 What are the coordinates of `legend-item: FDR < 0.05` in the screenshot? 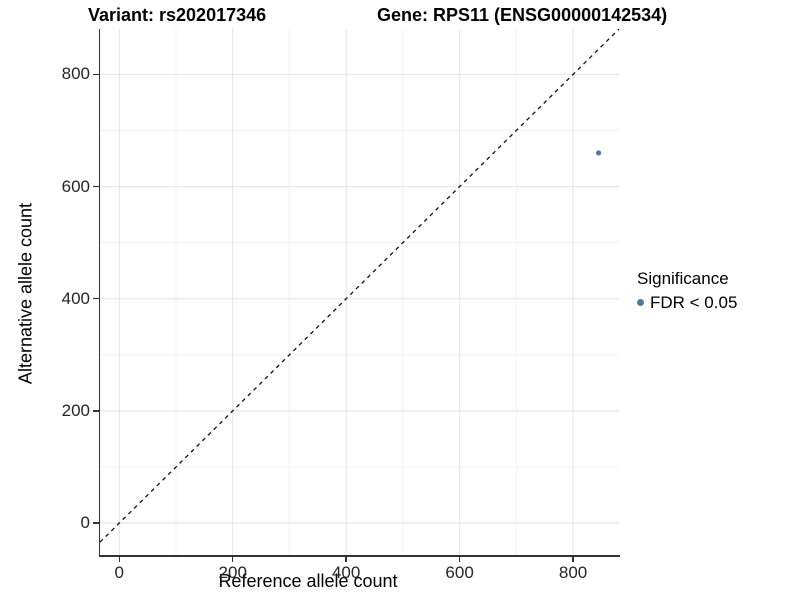 It's located at (687, 302).